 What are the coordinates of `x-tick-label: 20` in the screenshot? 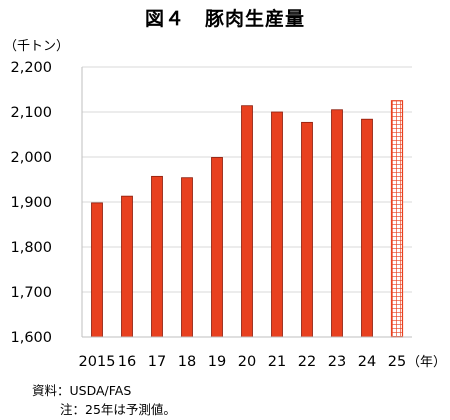 It's located at (247, 362).